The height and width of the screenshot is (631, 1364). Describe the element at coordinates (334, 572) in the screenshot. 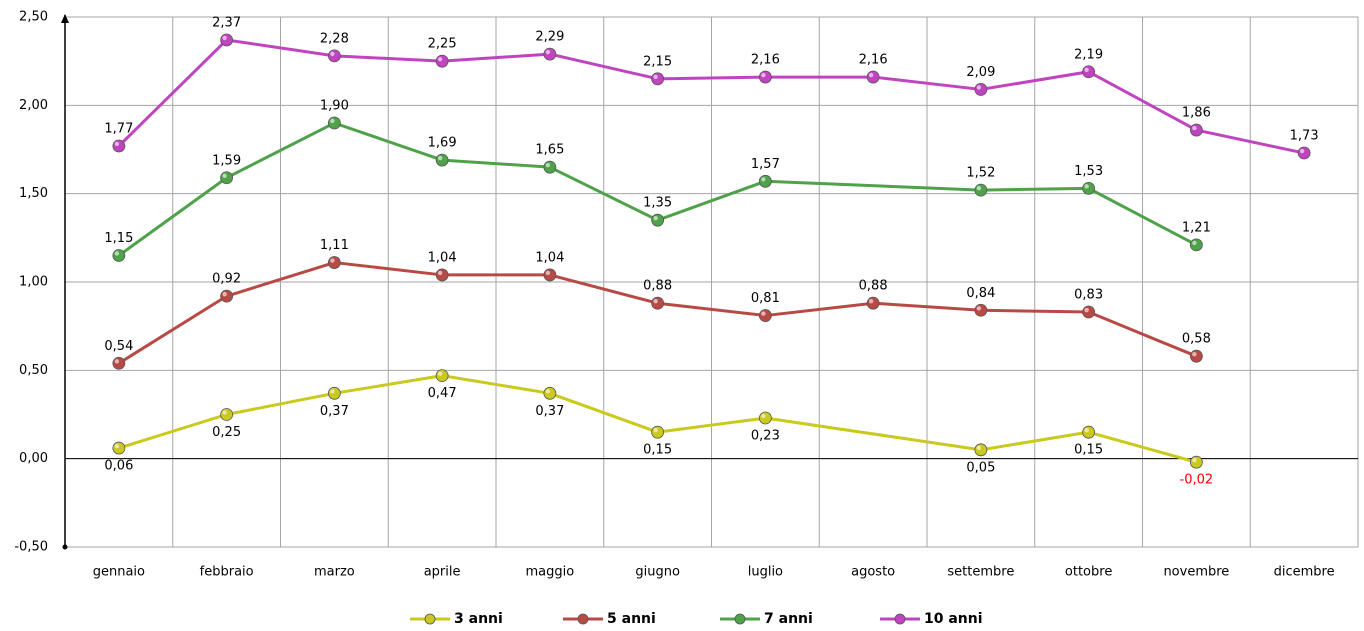

I see `x-tick-label: marzo` at that location.